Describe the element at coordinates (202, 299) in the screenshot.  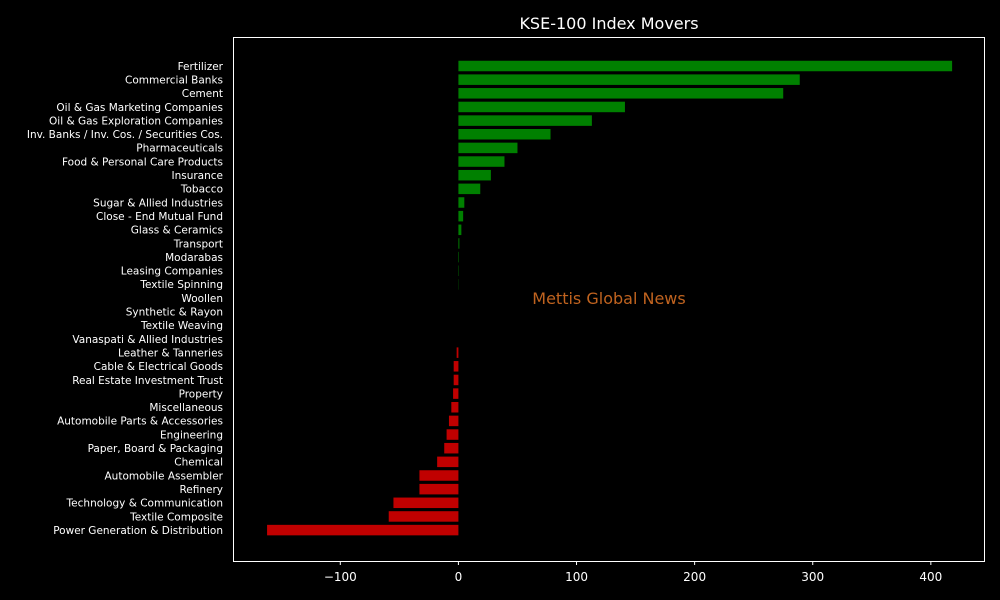
I see `category-label: Woollen` at that location.